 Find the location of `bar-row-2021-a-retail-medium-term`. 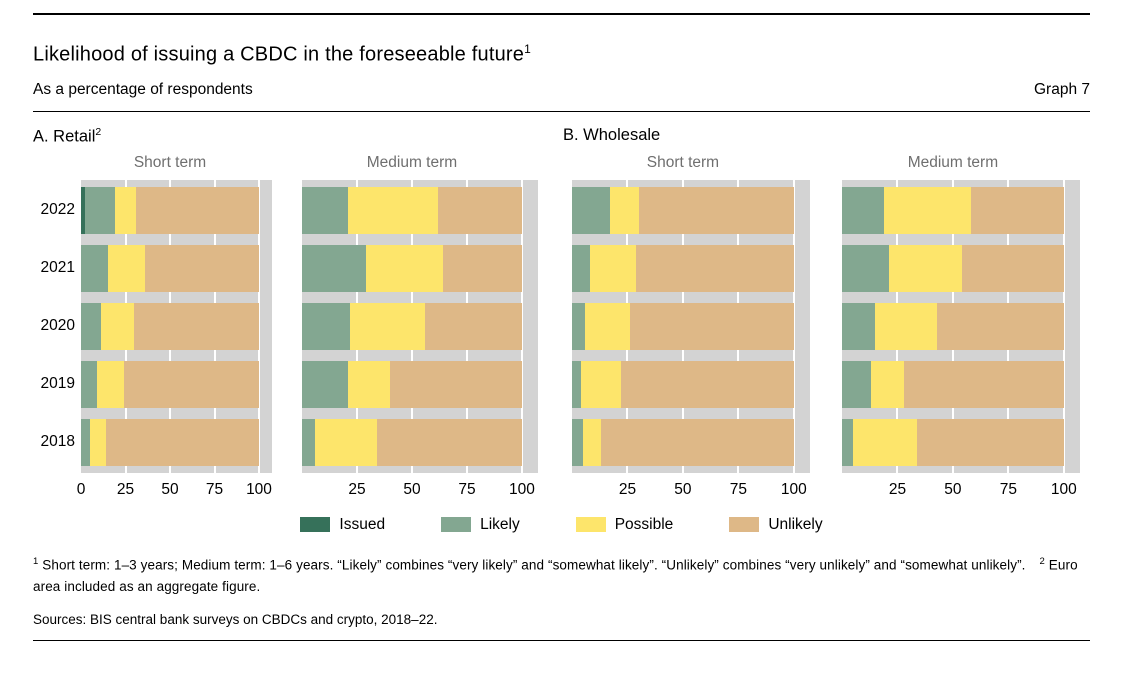

bar-row-2021-a-retail-medium-term is located at coordinates (420, 268).